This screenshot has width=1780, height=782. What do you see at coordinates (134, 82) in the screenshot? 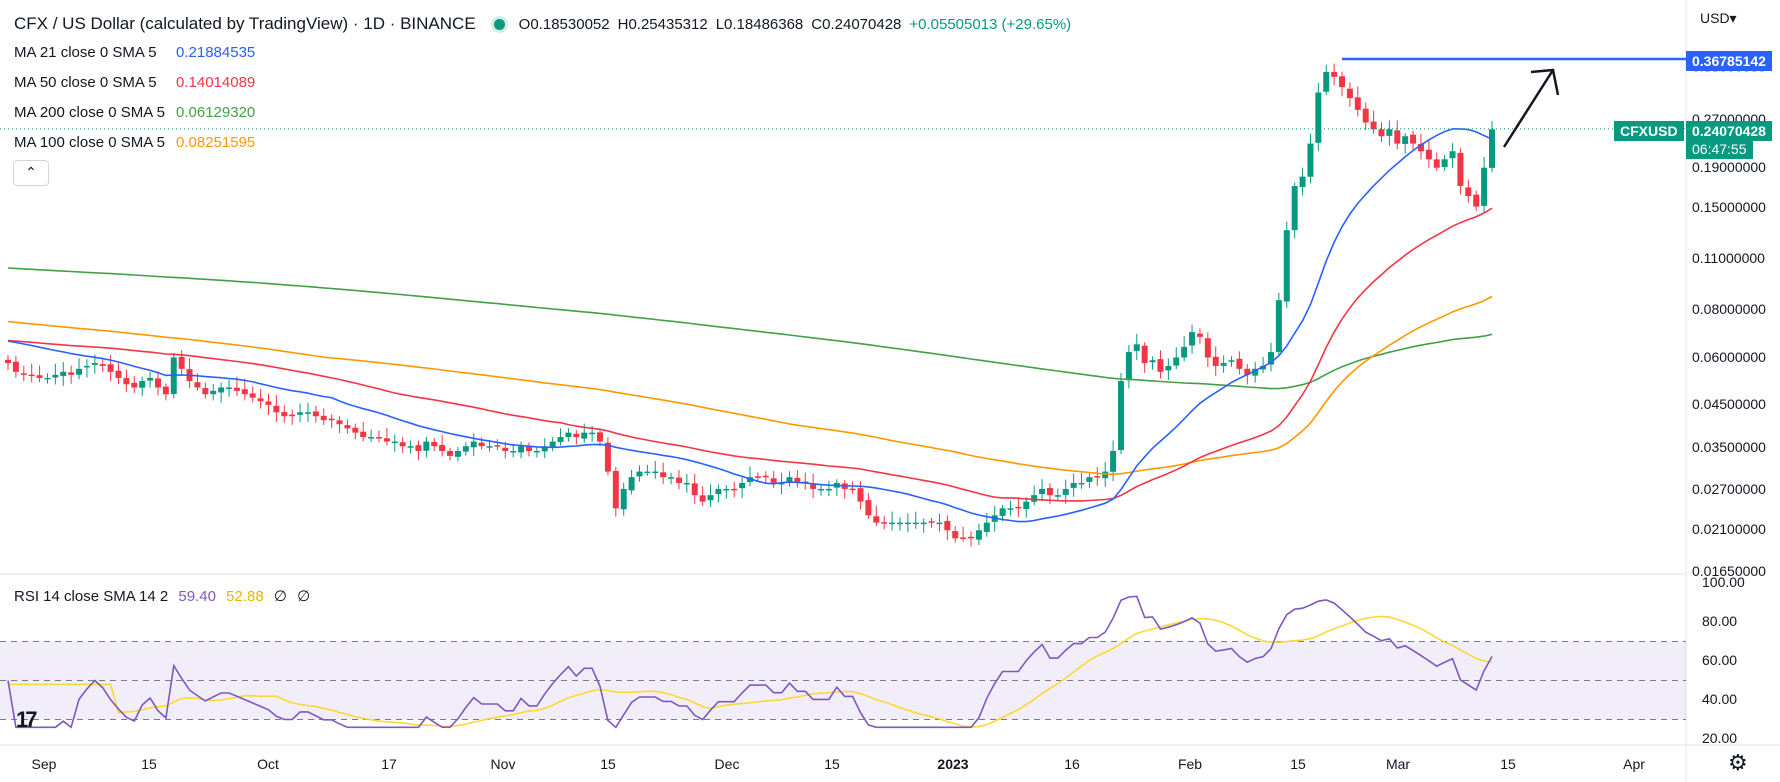
I see `ma-legend-item: MA 50 close 0 SMA 5 0.14014089` at bounding box center [134, 82].